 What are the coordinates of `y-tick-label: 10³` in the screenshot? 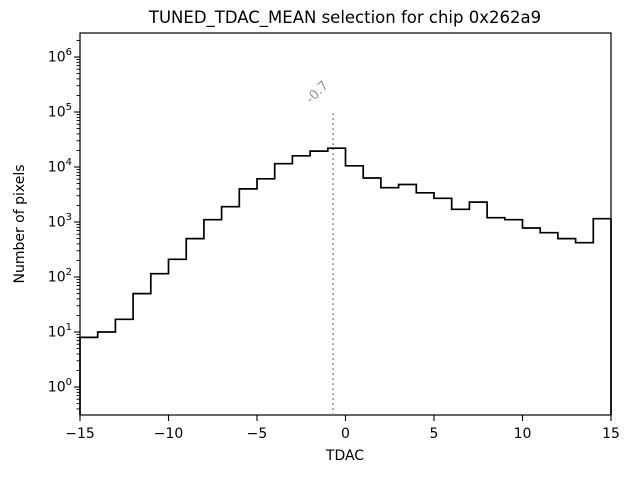 It's located at (60, 221).